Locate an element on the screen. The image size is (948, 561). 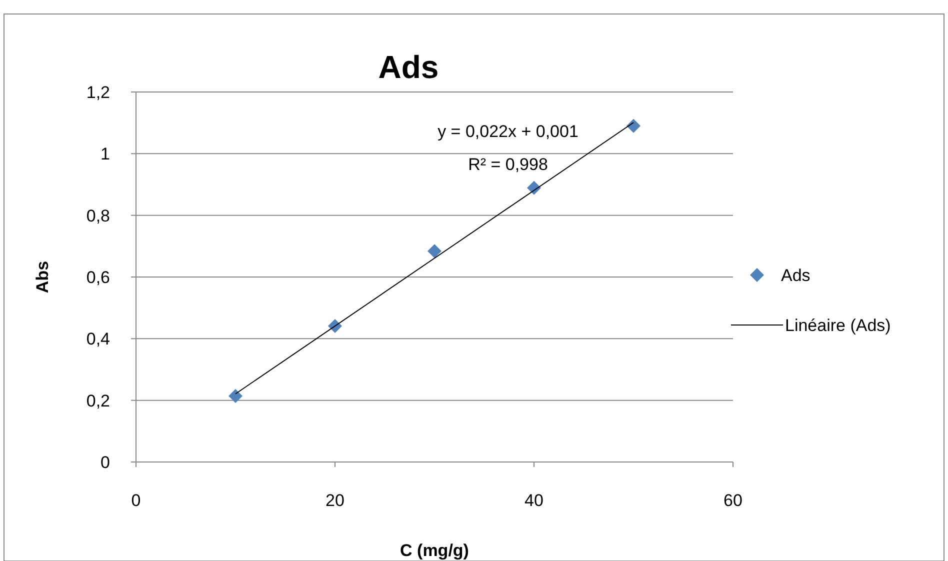
x-tick-label: 60 is located at coordinates (733, 500).